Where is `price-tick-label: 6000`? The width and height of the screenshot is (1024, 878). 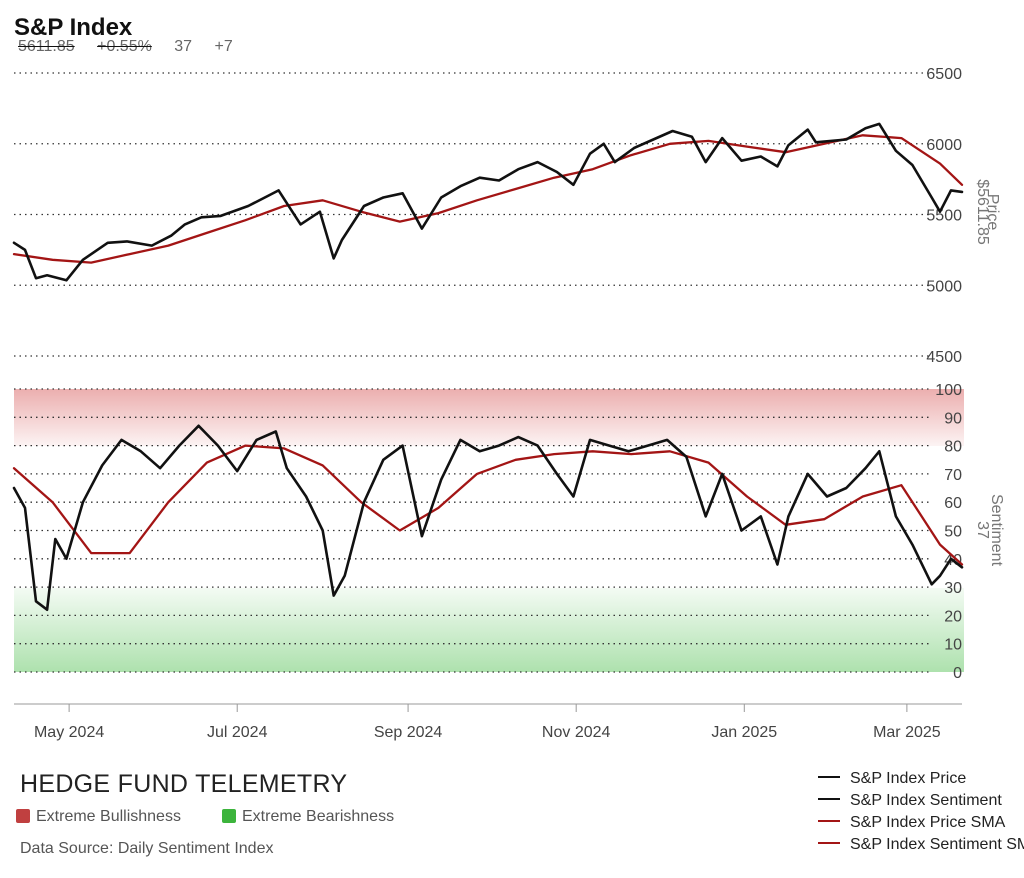
price-tick-label: 6000 is located at coordinates (944, 145).